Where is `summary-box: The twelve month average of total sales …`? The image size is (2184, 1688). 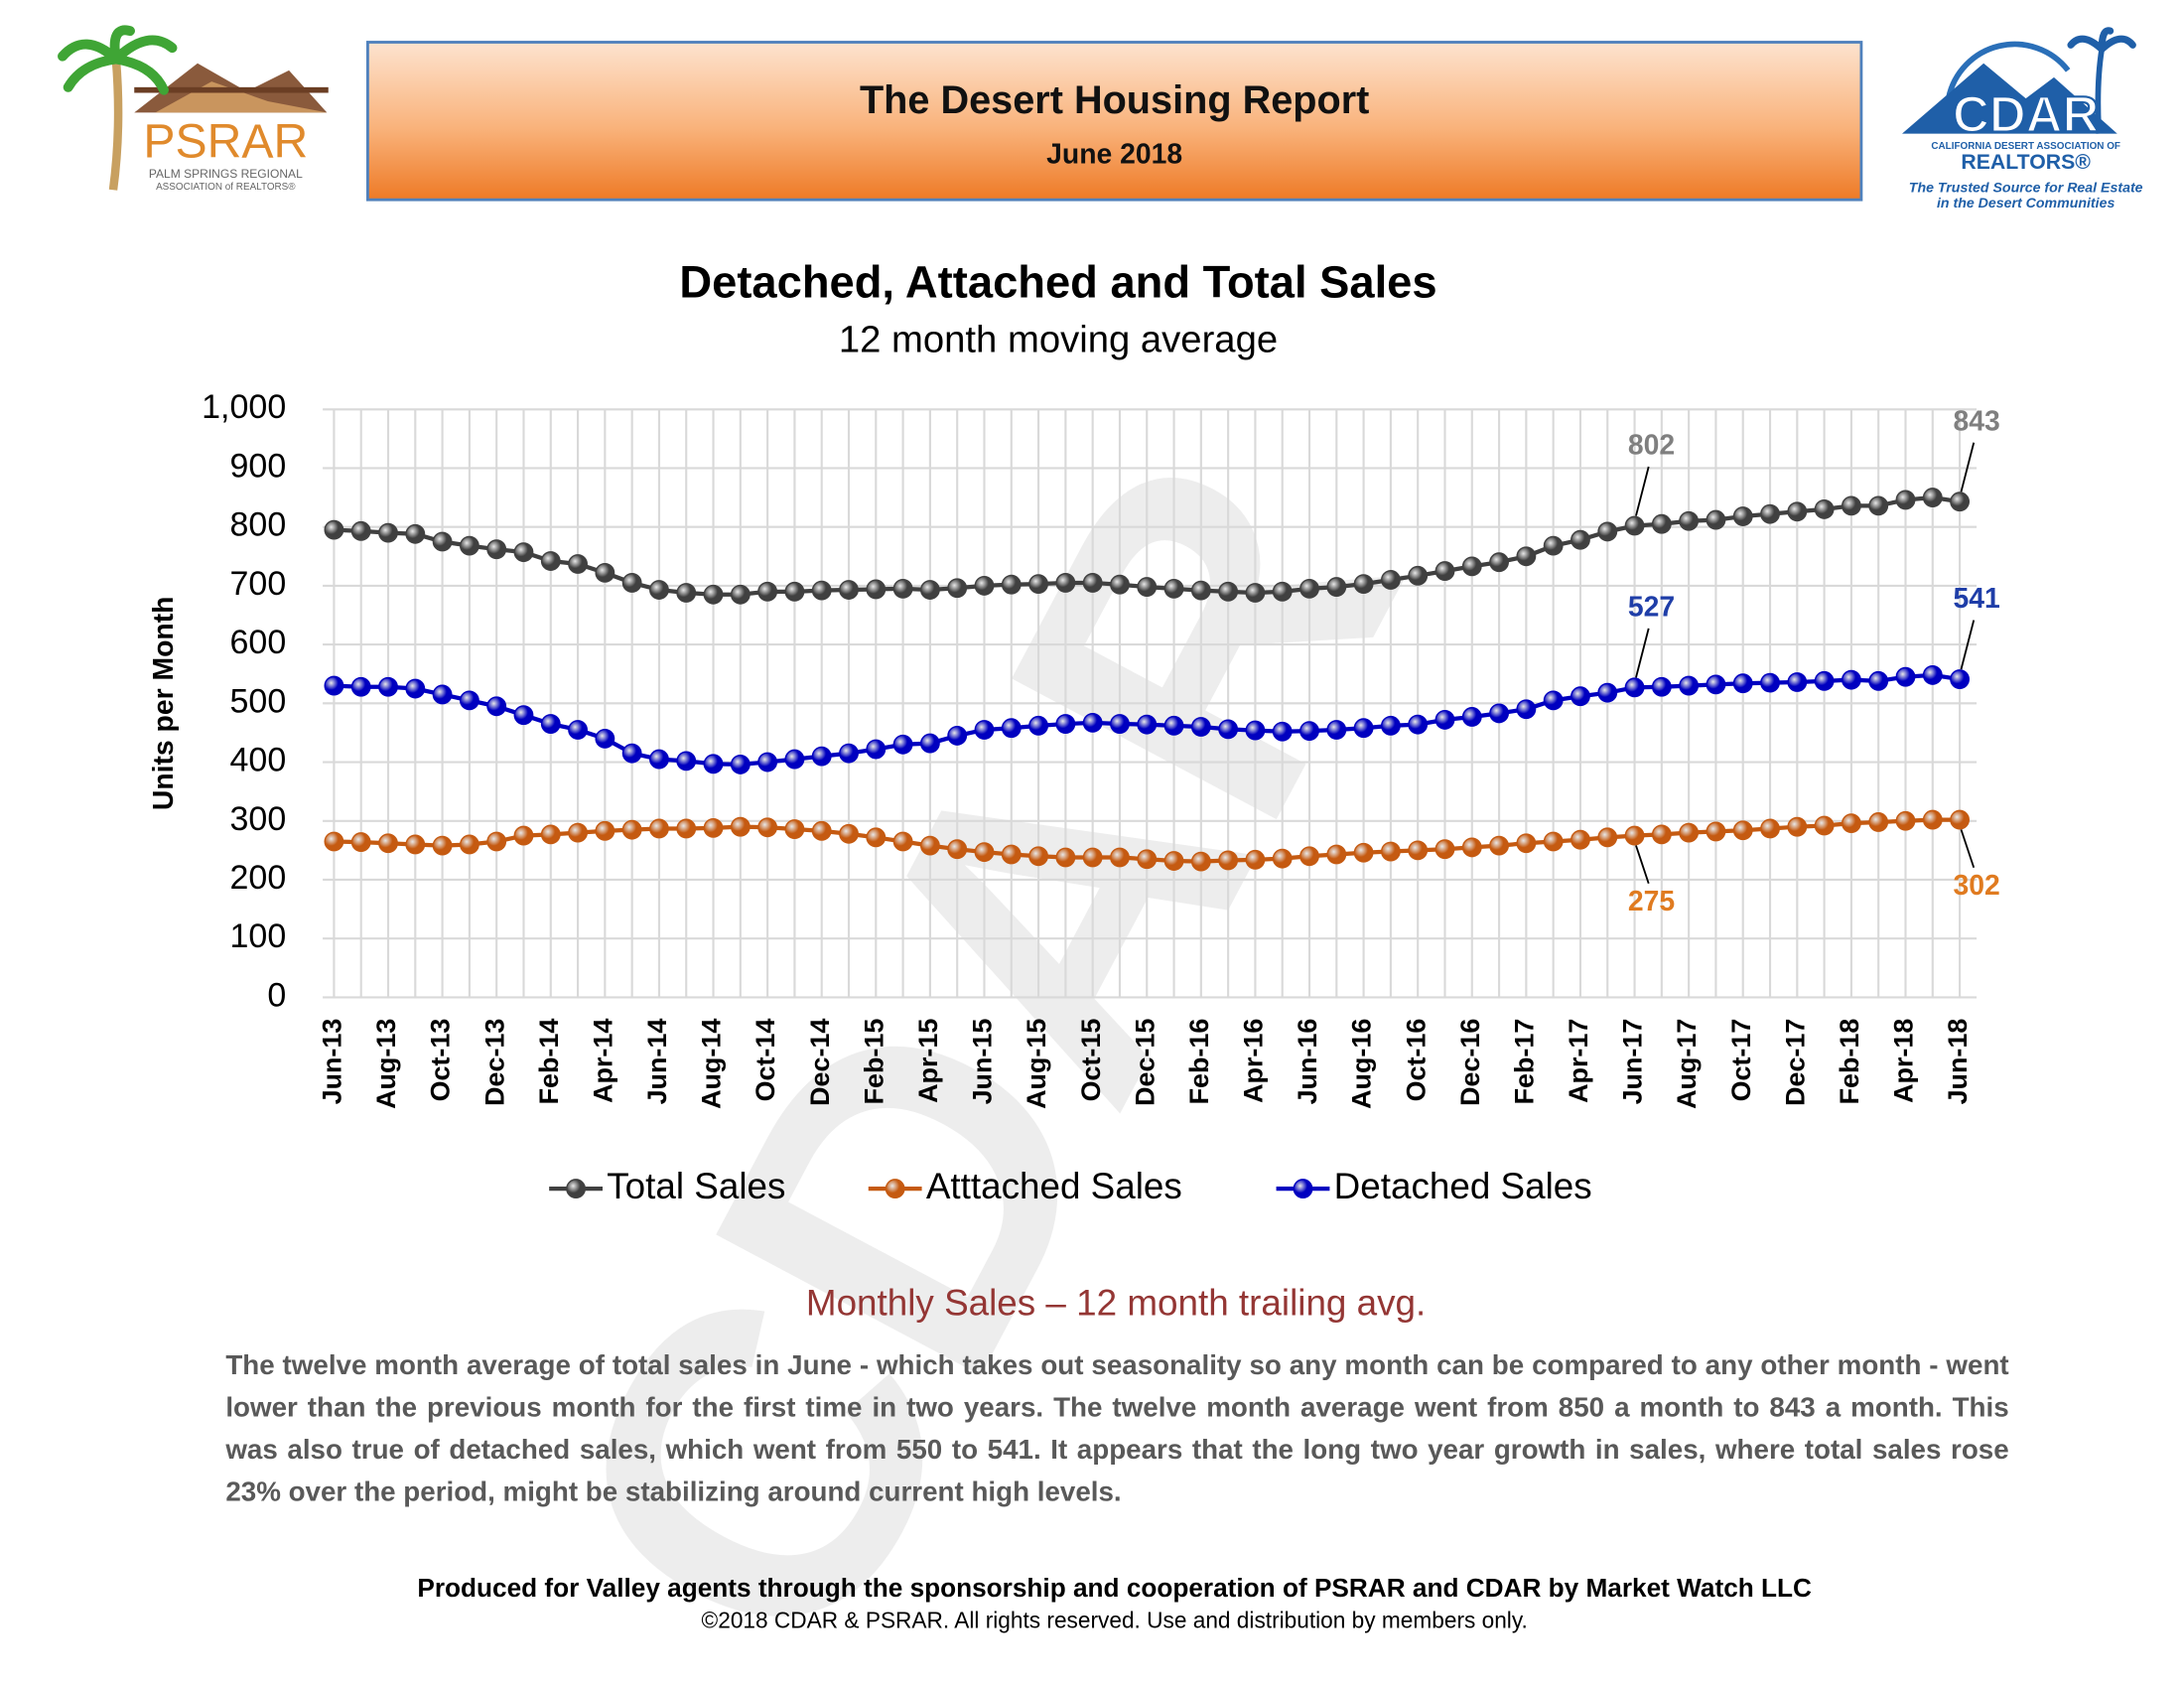
summary-box: The twelve month average of total sales … is located at coordinates (1117, 1429).